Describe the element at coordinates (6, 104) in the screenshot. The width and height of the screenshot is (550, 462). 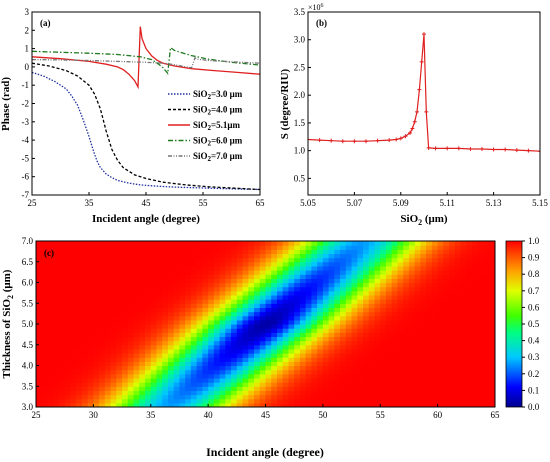
I see `panel-a-ylabel: Phase (rad)` at that location.